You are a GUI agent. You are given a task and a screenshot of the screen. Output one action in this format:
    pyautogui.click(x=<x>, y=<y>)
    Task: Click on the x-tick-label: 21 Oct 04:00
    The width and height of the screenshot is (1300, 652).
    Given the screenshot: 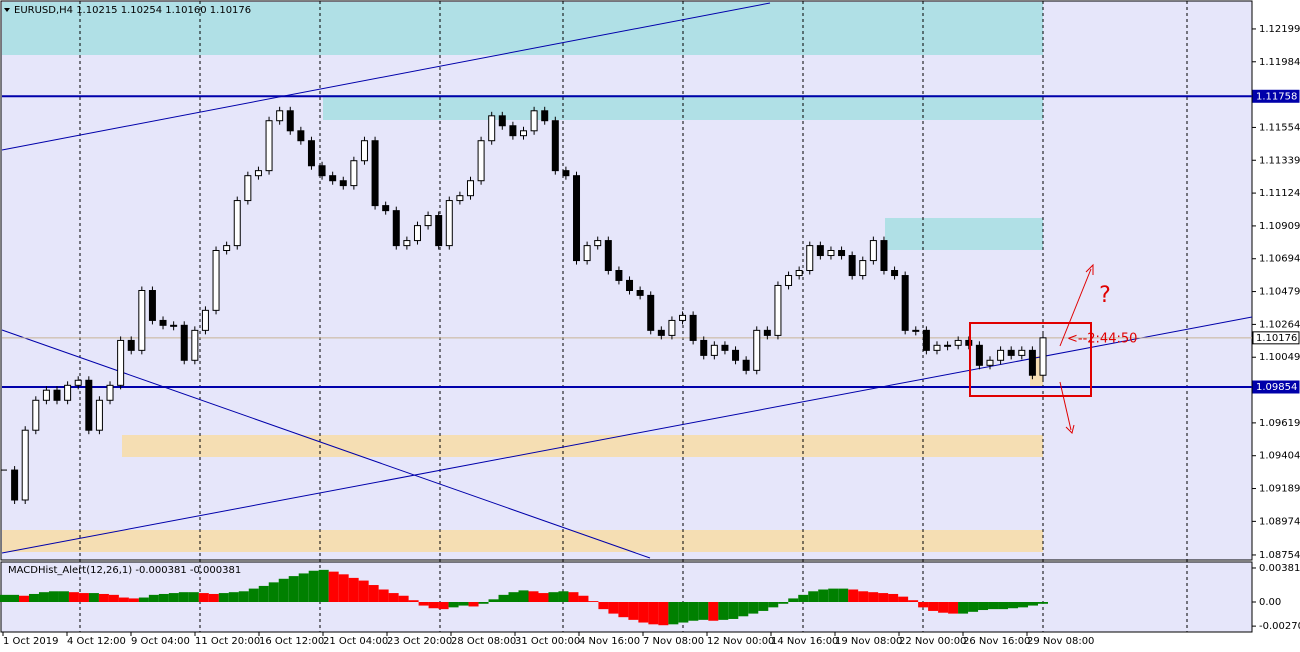 What is the action you would take?
    pyautogui.click(x=355, y=641)
    